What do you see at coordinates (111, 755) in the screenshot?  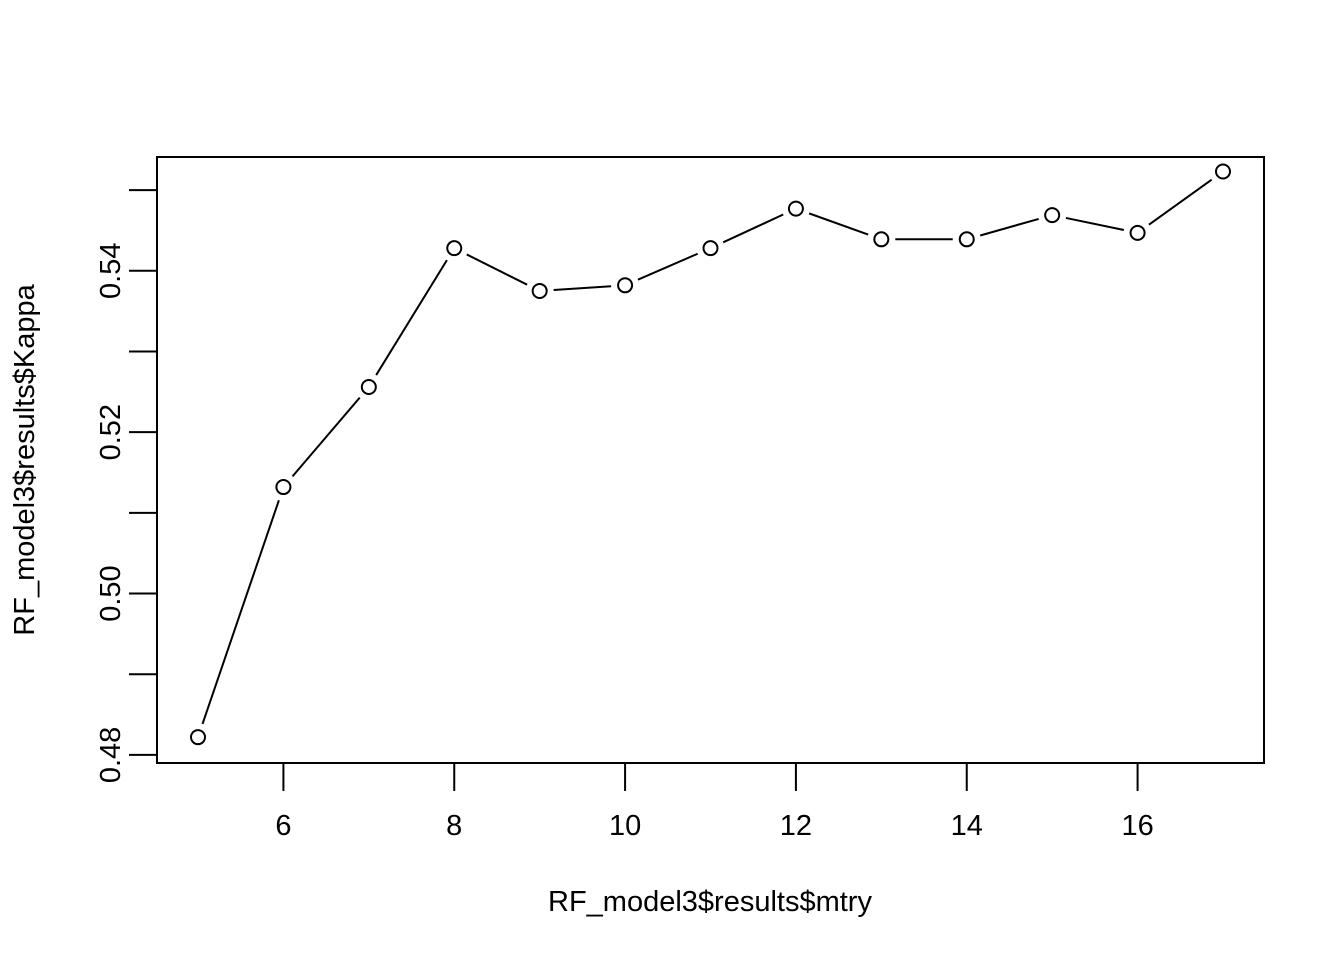 I see `y-tick-label: 0.48` at bounding box center [111, 755].